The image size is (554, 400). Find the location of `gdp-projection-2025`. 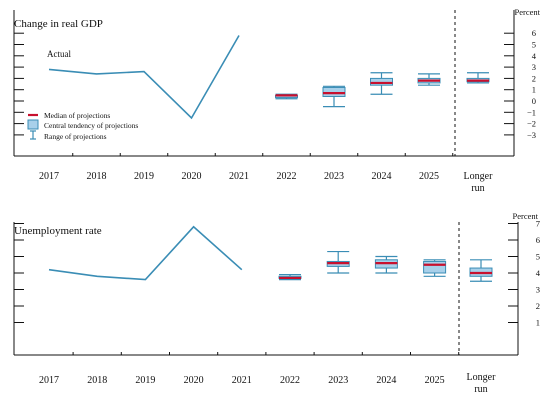

gdp-projection-2025 is located at coordinates (429, 79).